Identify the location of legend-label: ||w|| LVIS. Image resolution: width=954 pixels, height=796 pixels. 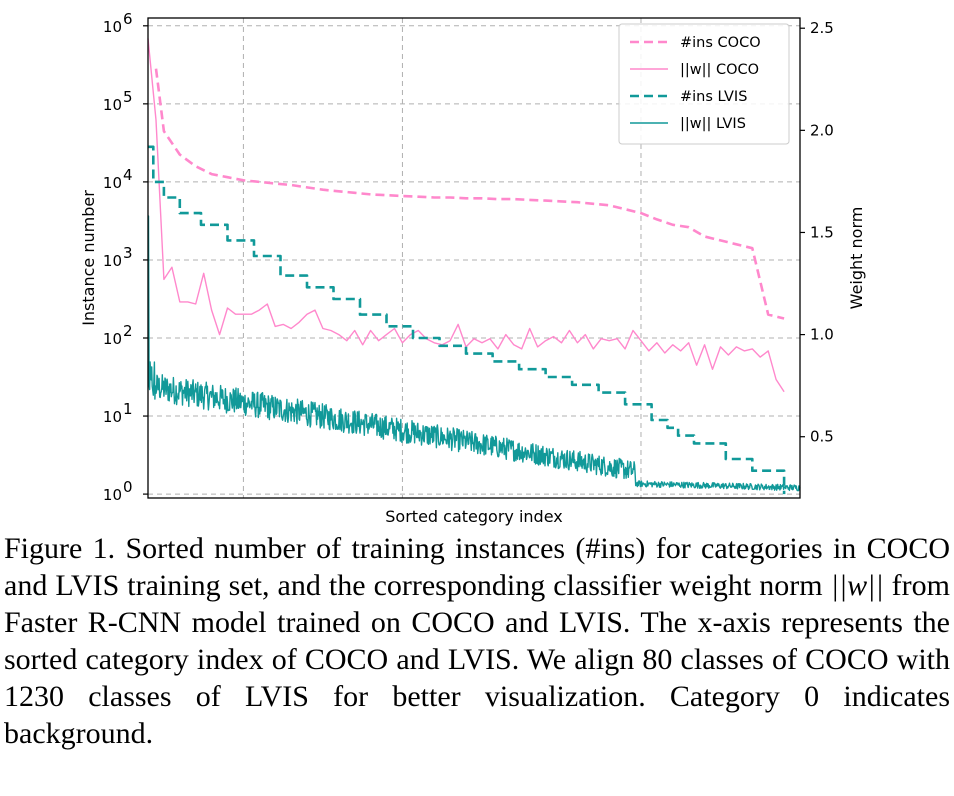
(713, 124).